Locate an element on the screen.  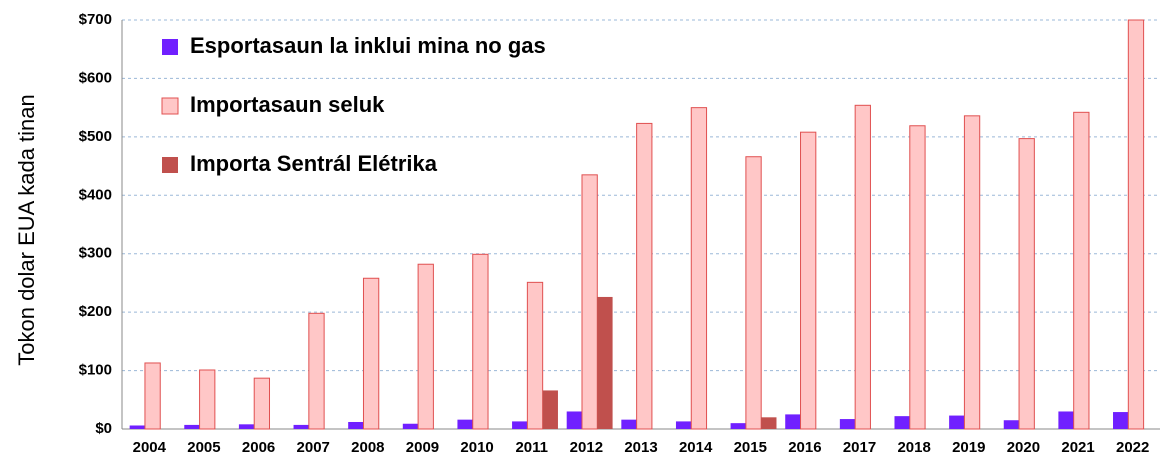
x-tick-label: 2011 is located at coordinates (531, 447).